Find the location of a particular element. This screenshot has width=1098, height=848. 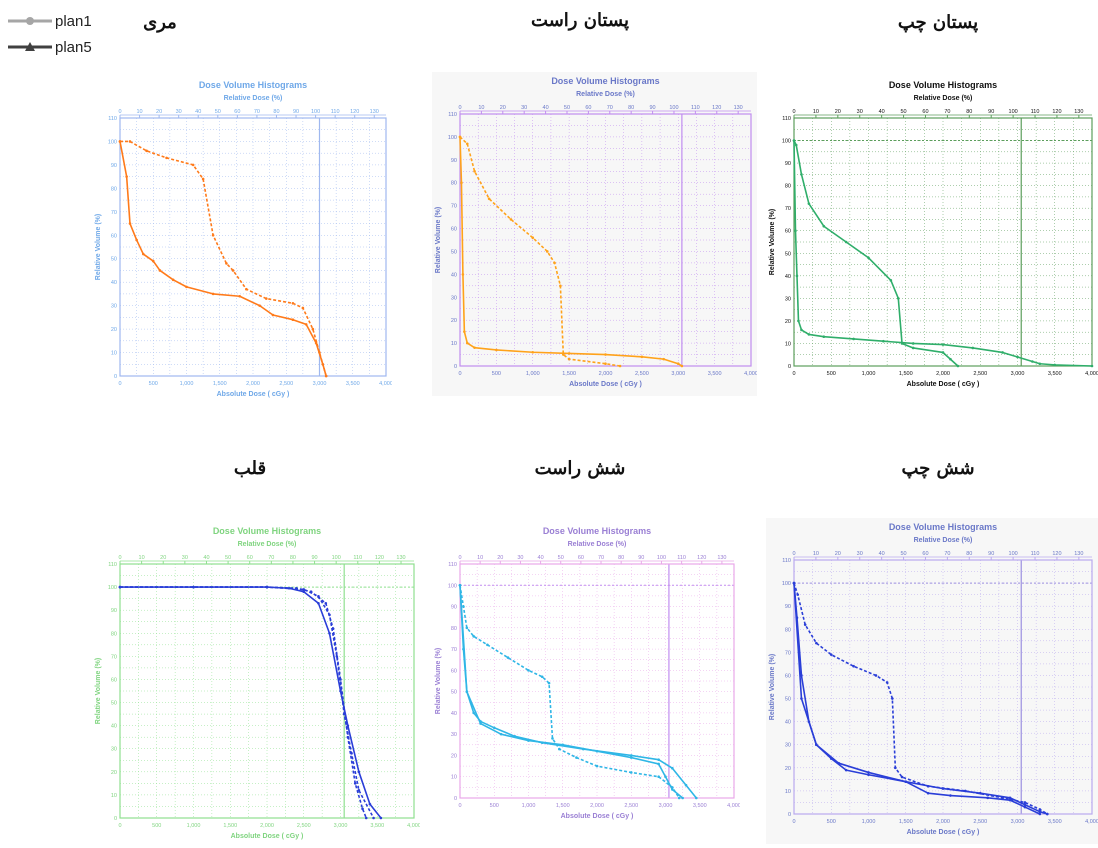

y-tick-label: 30 is located at coordinates (788, 746).